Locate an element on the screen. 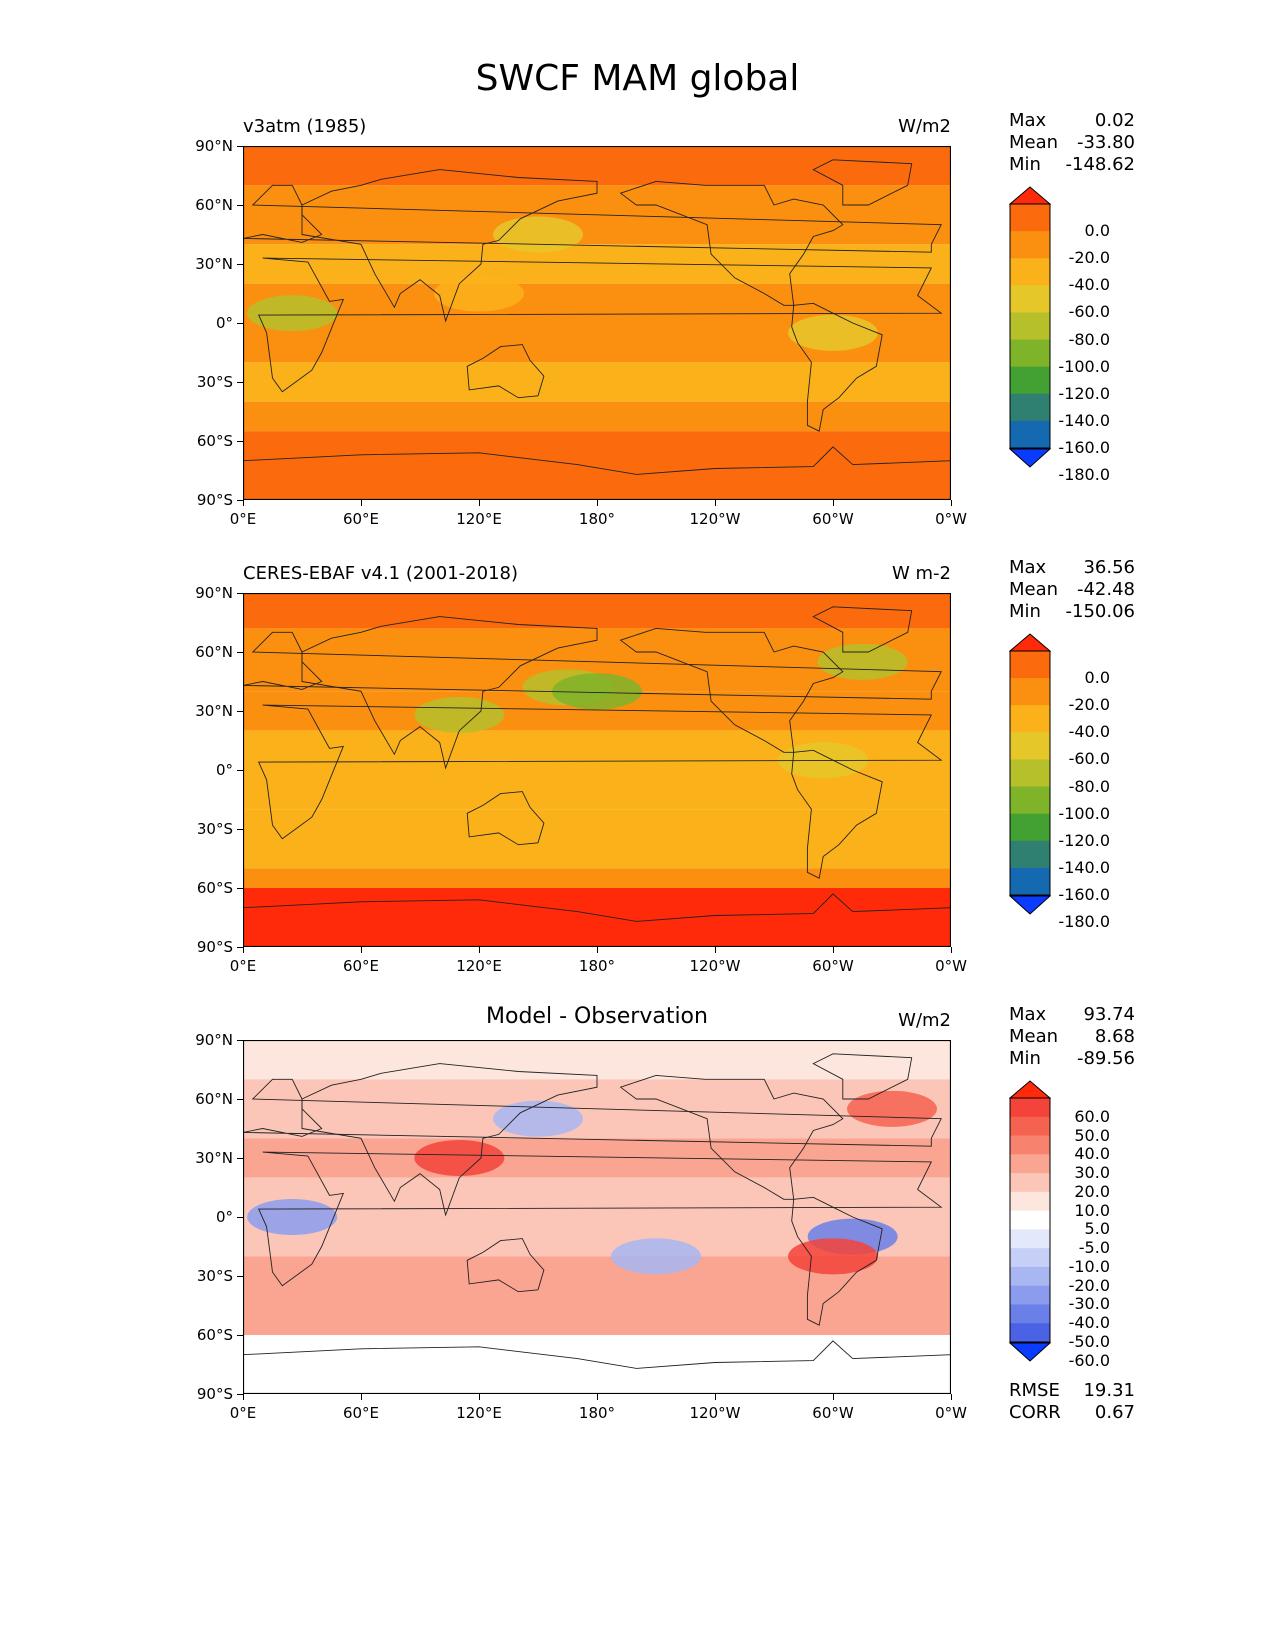  colorbar-label: 5.0 is located at coordinates (1097, 1229).